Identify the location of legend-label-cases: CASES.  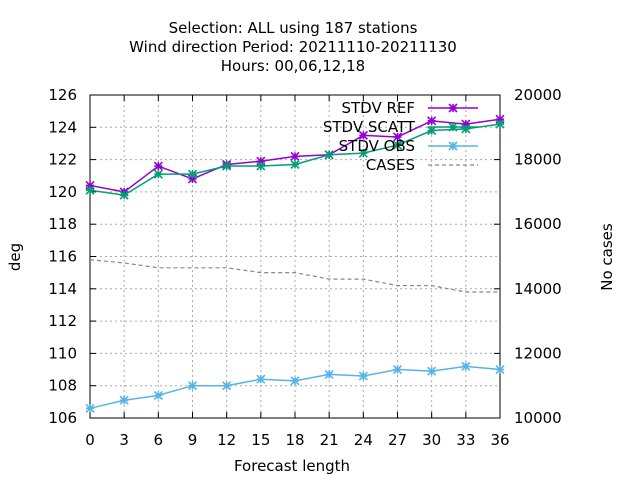
(390, 165).